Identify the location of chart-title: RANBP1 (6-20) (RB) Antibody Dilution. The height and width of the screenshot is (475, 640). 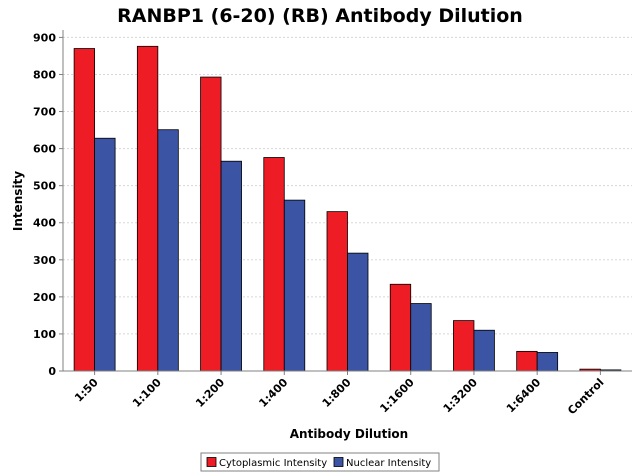
(320, 16).